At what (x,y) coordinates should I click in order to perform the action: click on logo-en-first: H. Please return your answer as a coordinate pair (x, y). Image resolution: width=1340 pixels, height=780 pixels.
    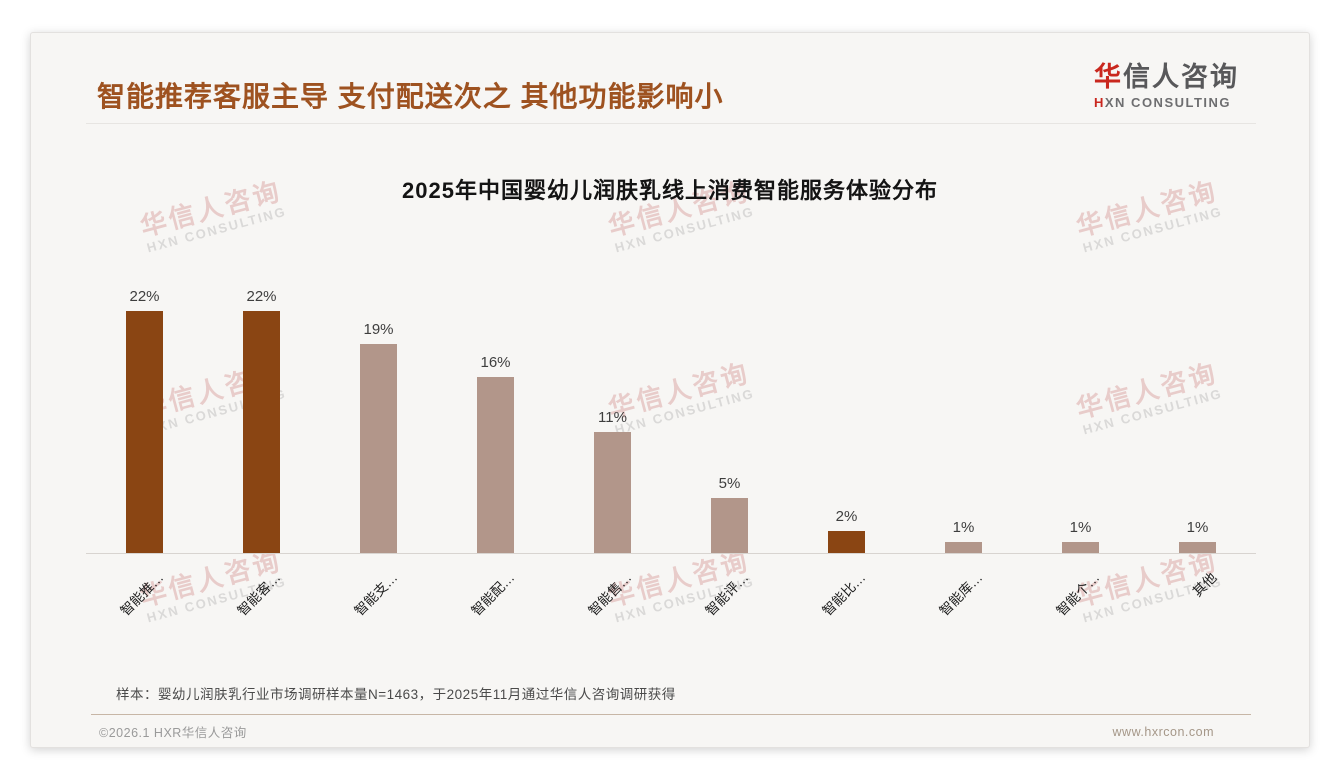
    Looking at the image, I should click on (1099, 102).